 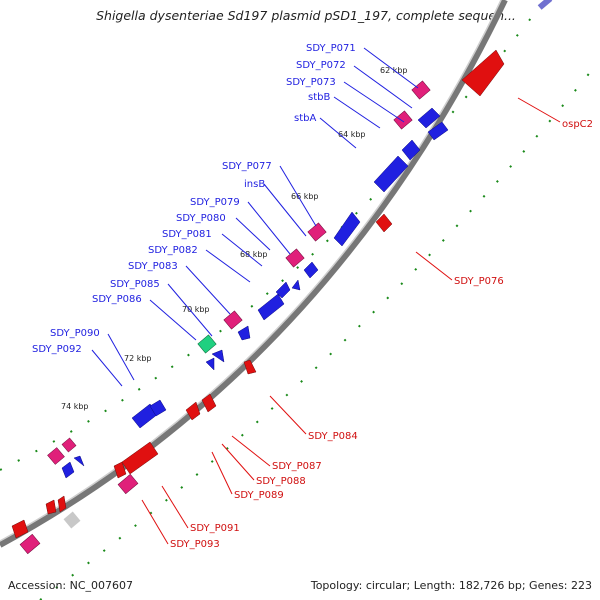 I want to click on tick-label: 66 kbp, so click(x=305, y=196).